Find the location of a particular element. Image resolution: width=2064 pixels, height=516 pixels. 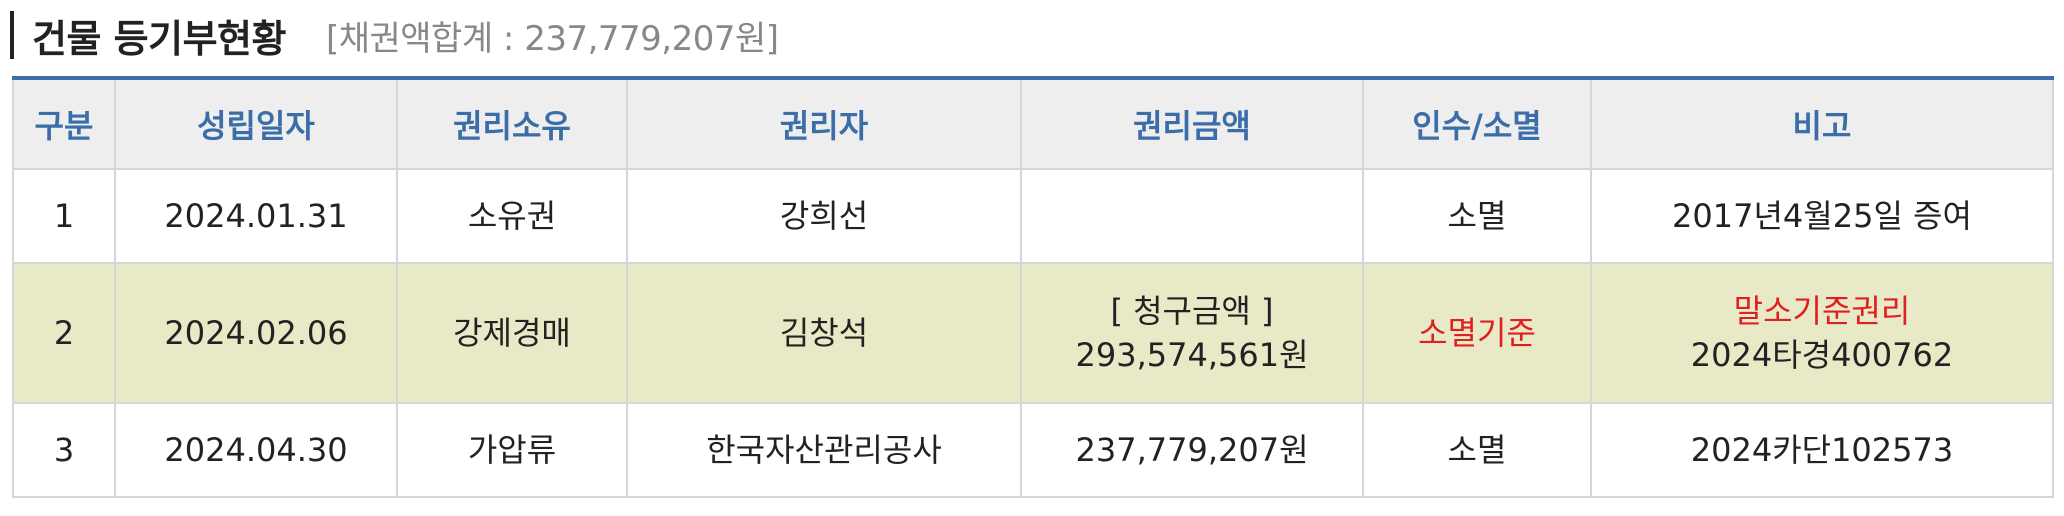

column-header-amount: 권리금액 is located at coordinates (1192, 124).